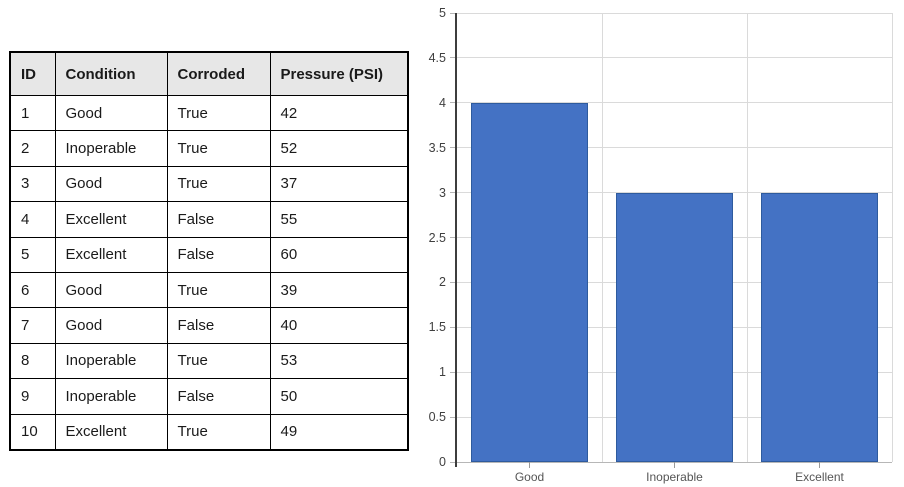 The width and height of the screenshot is (904, 487). Describe the element at coordinates (32, 184) in the screenshot. I see `table-cell: 3` at that location.